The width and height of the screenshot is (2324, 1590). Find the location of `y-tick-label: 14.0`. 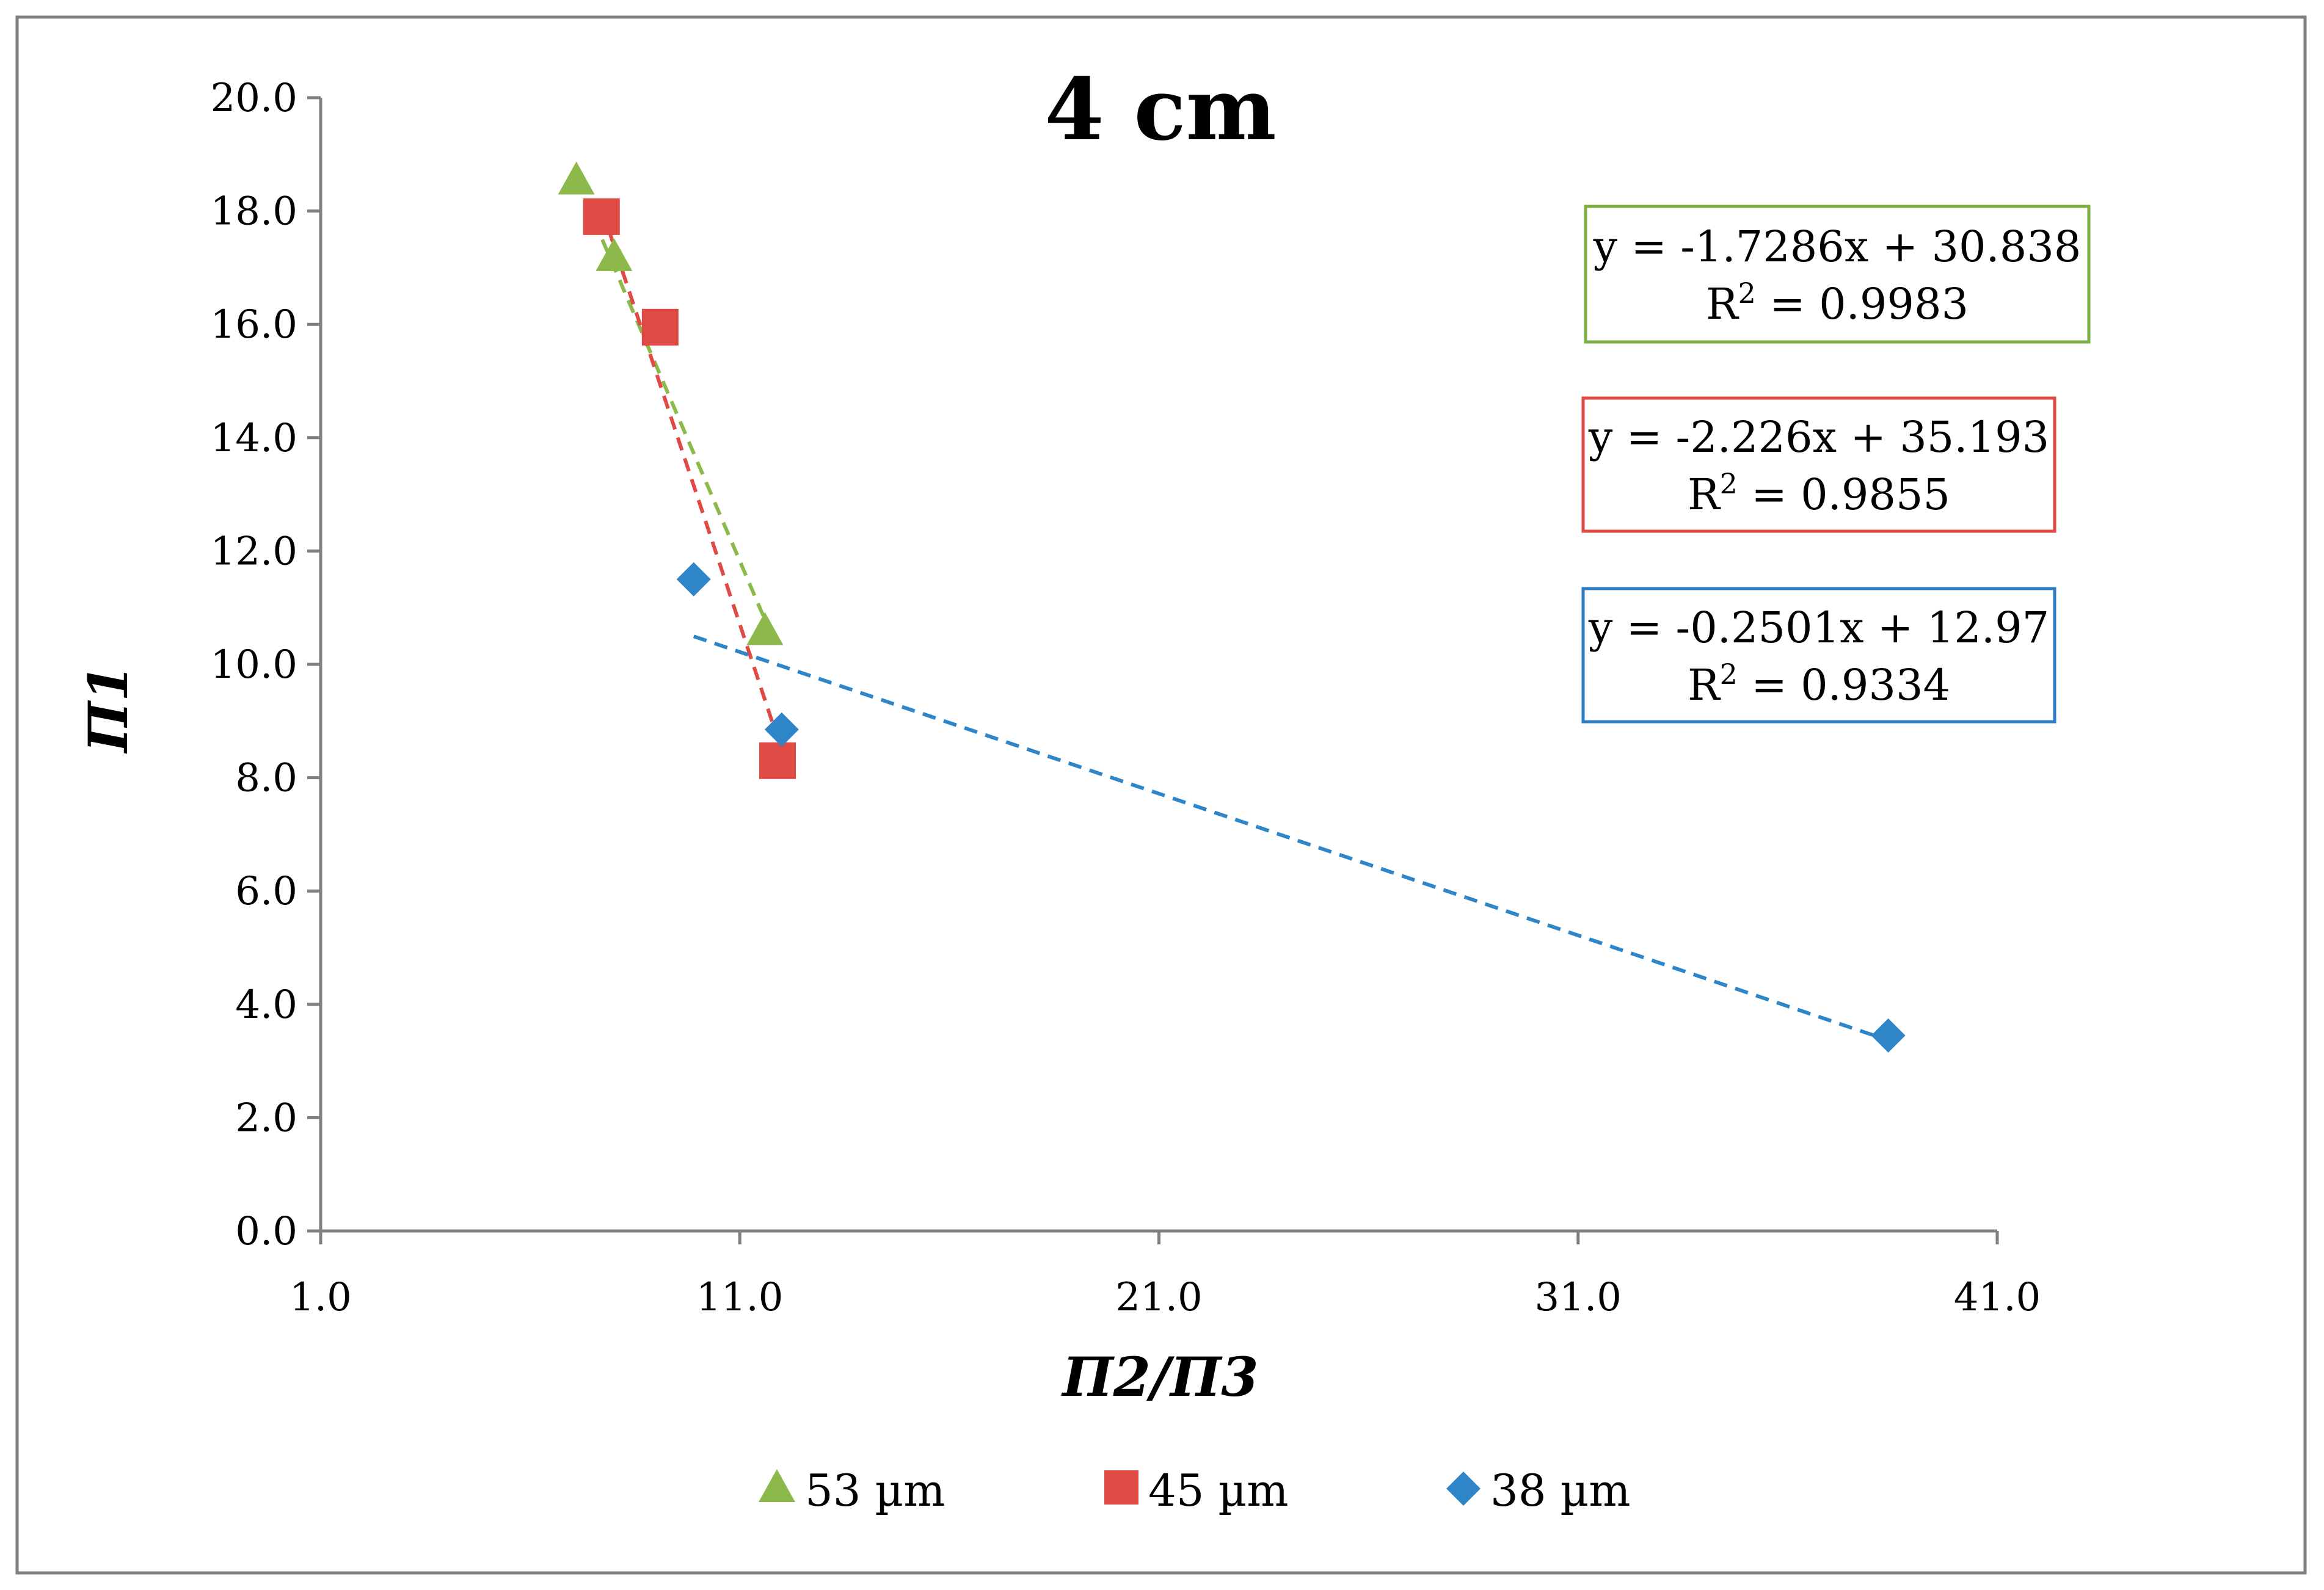

y-tick-label: 14.0 is located at coordinates (254, 438).